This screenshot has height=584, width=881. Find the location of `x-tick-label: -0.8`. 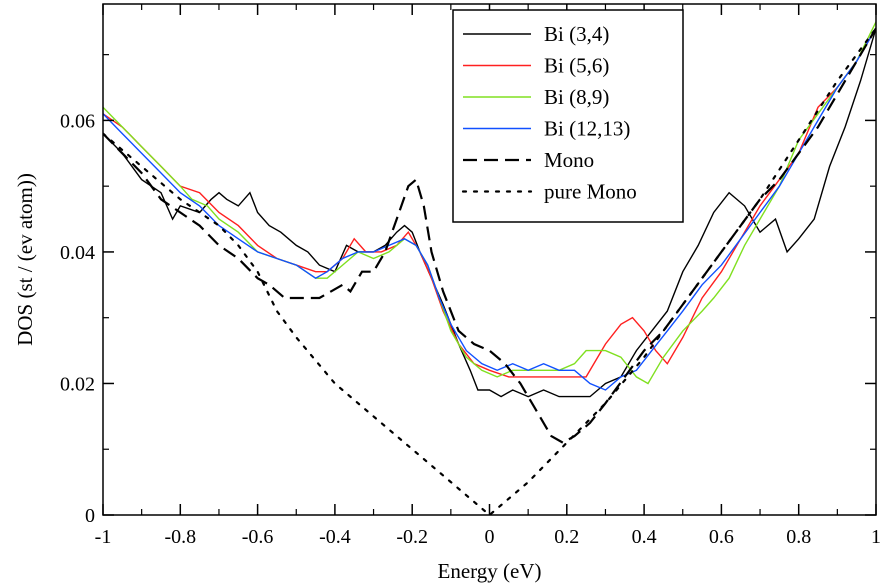

x-tick-label: -0.8 is located at coordinates (180, 537).